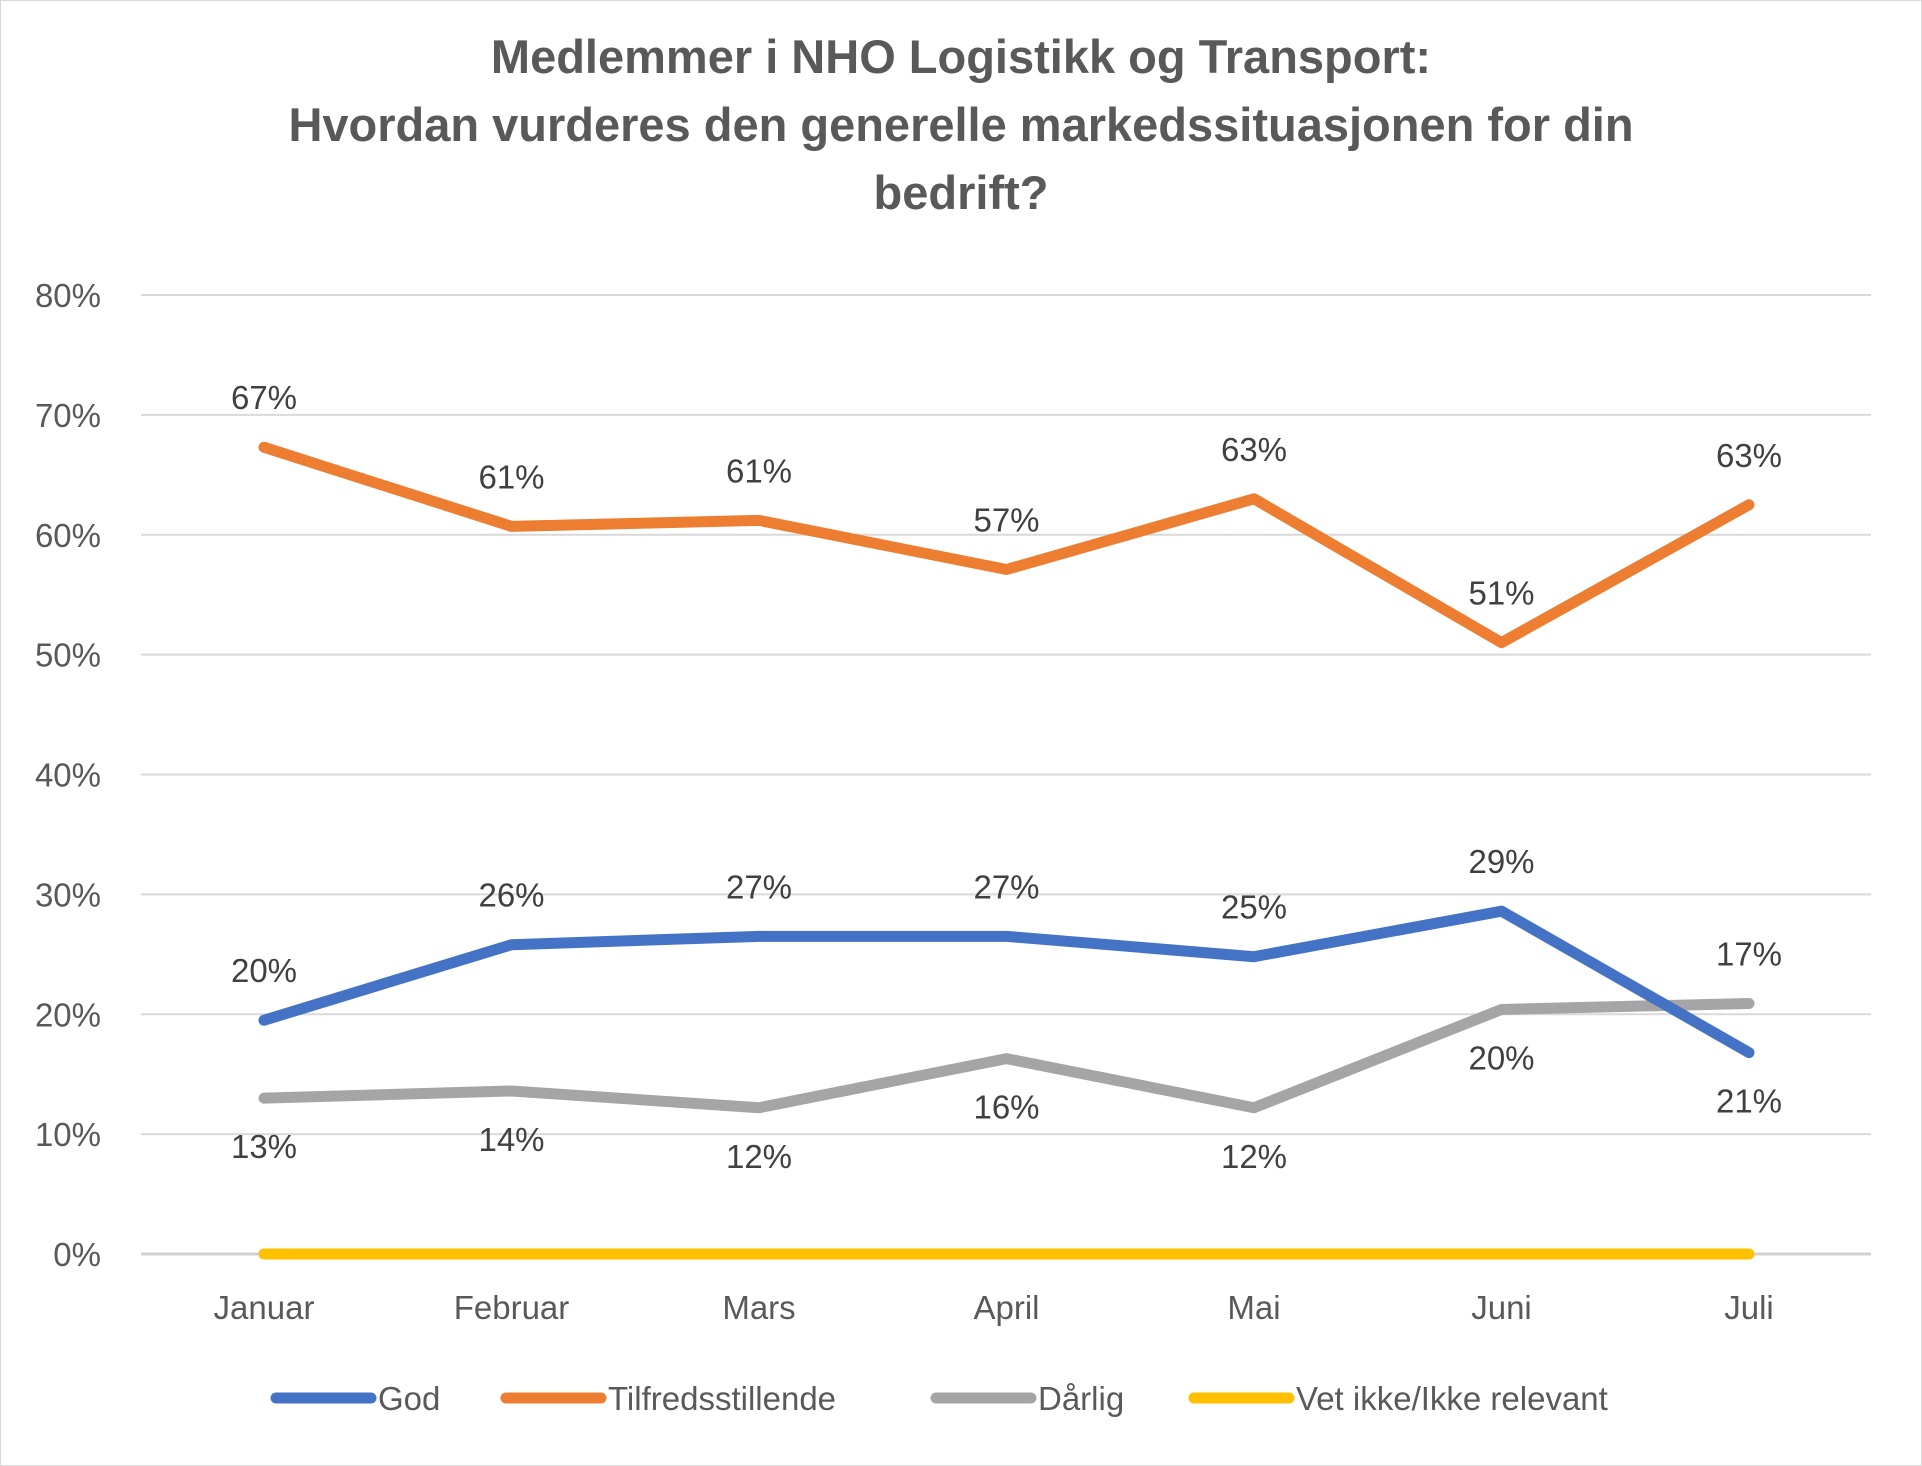  What do you see at coordinates (1749, 1101) in the screenshot?
I see `data-label: 21%` at bounding box center [1749, 1101].